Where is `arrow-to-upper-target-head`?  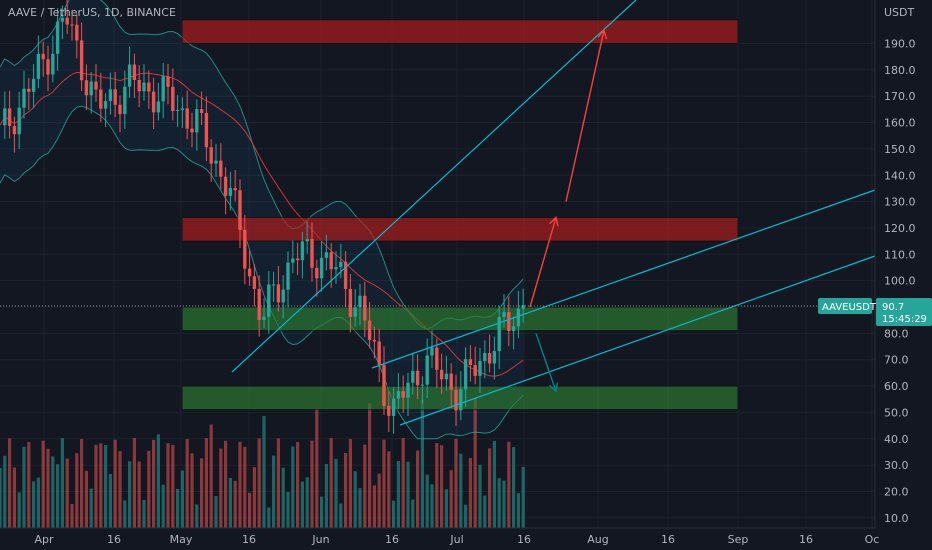
arrow-to-upper-target-head is located at coordinates (602, 34).